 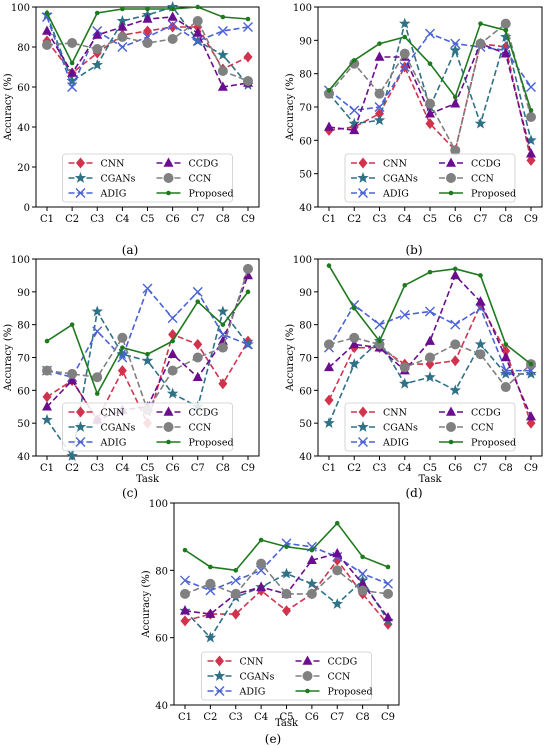 What do you see at coordinates (147, 178) in the screenshot?
I see `legend-box` at bounding box center [147, 178].